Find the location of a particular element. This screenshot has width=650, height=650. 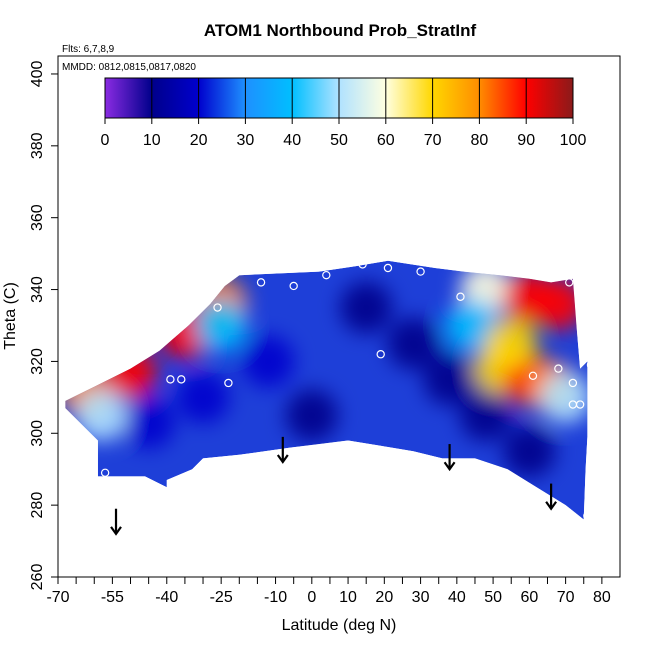

colorbar-tick-label: 80 is located at coordinates (480, 140).